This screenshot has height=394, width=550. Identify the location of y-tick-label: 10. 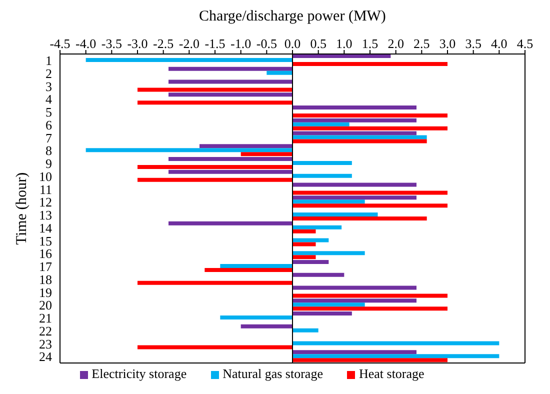
(45, 176).